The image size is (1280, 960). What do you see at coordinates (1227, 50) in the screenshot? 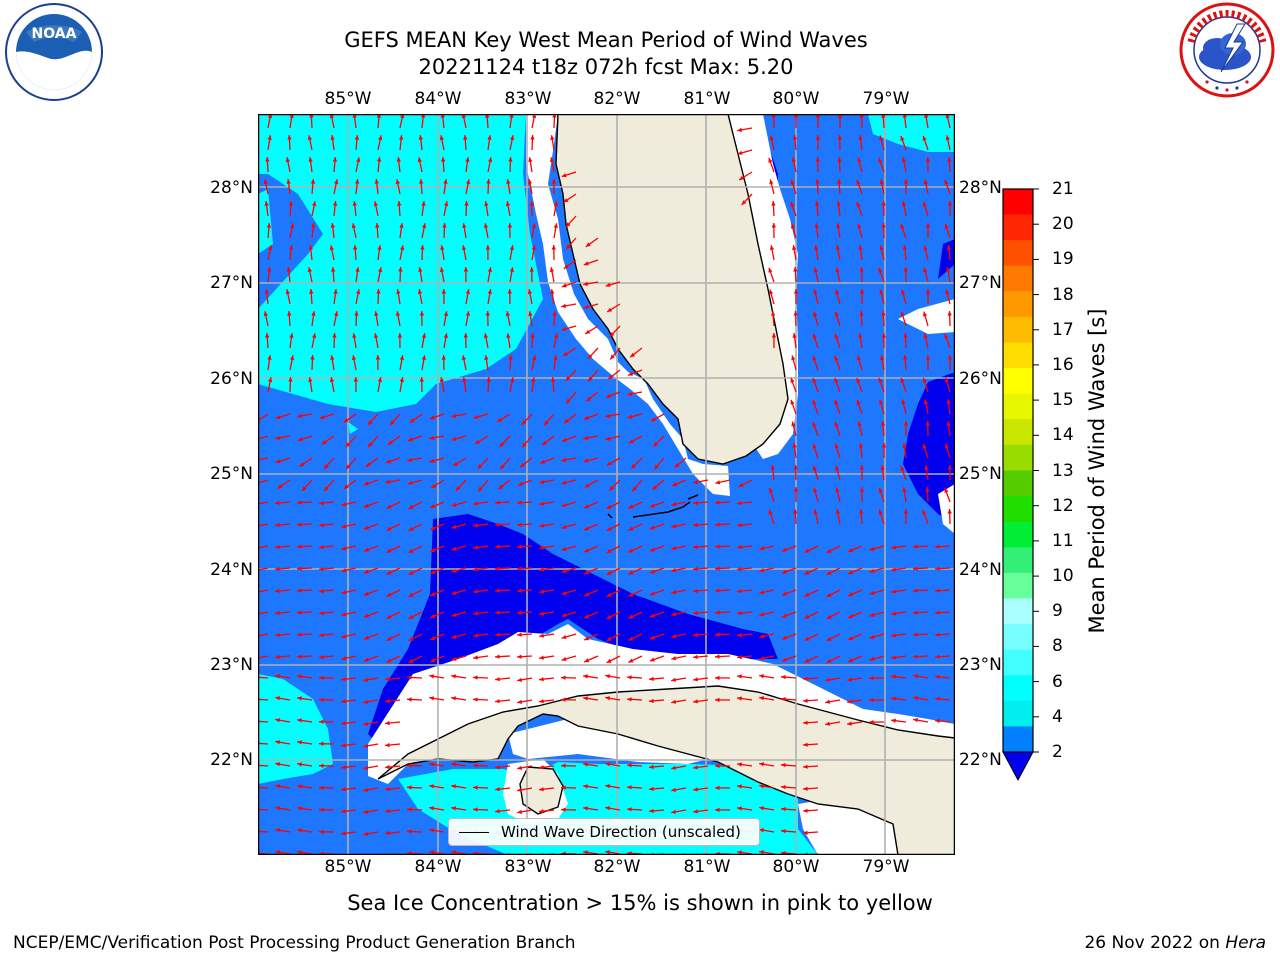
I see `nws-logo` at bounding box center [1227, 50].